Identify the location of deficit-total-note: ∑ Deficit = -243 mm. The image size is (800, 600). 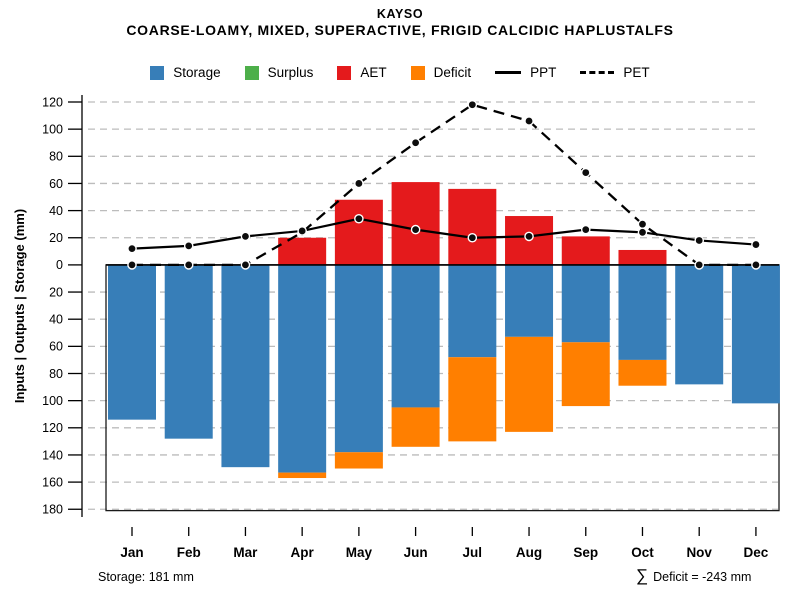
(693, 575).